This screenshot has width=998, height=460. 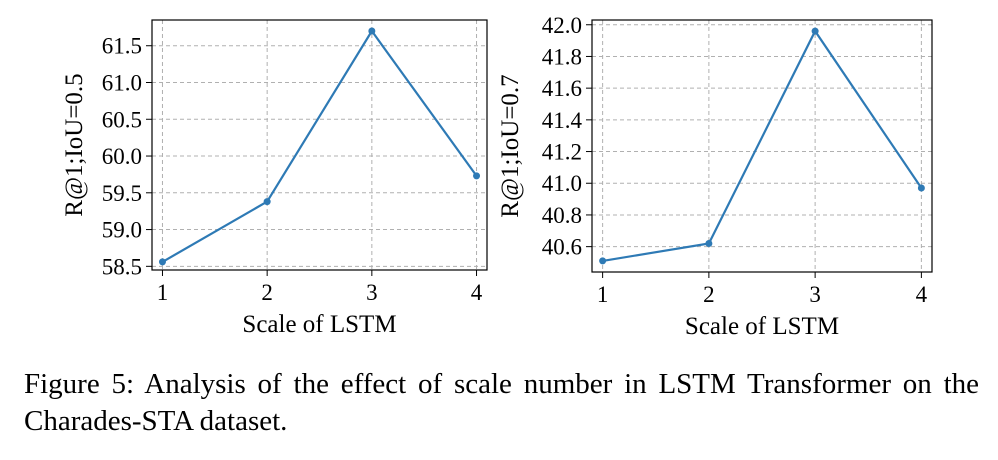 What do you see at coordinates (74, 144) in the screenshot?
I see `y-axis-label: R@1;IoU=0.5` at bounding box center [74, 144].